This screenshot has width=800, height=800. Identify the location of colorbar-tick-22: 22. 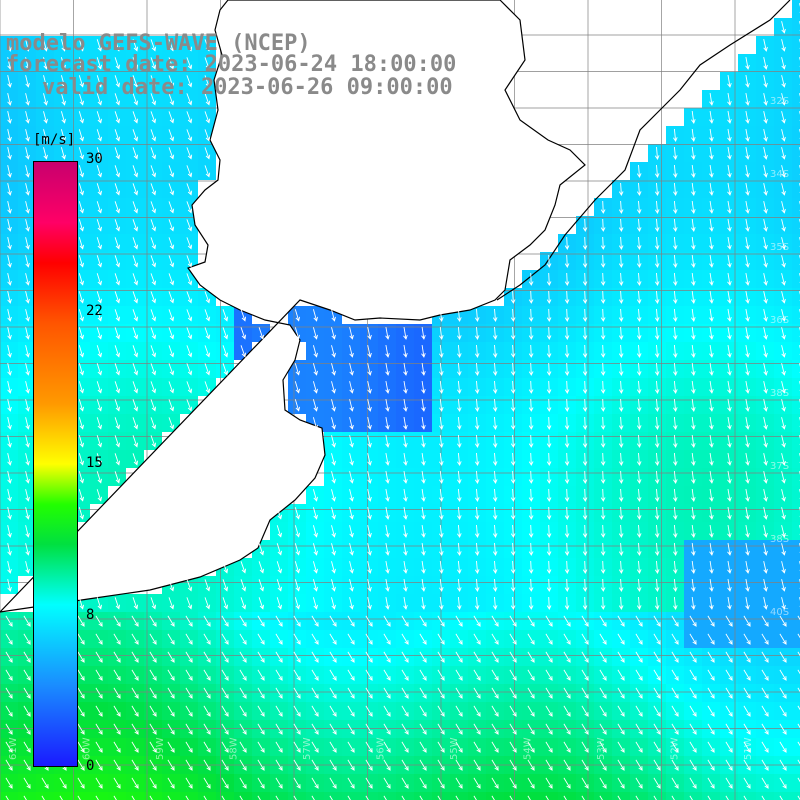
(94, 311).